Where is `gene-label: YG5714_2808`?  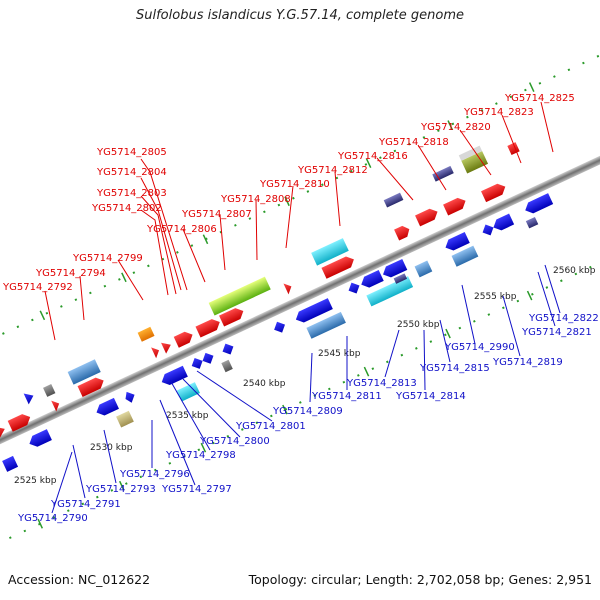
gene-label: YG5714_2808 is located at coordinates (255, 199).